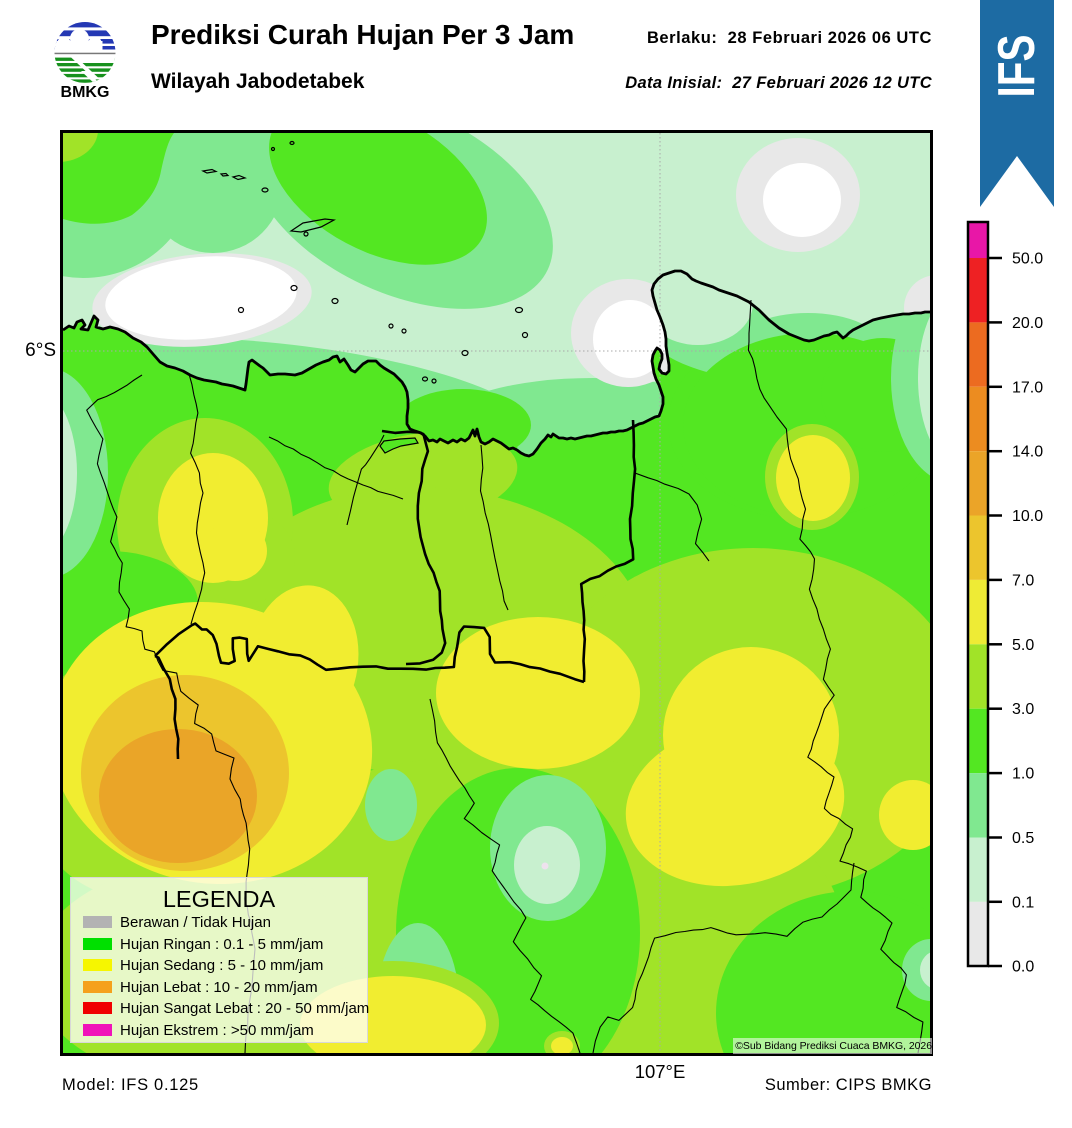 This screenshot has height=1128, width=1072. Describe the element at coordinates (1017, 66) in the screenshot. I see `svg-text: IFS` at that location.